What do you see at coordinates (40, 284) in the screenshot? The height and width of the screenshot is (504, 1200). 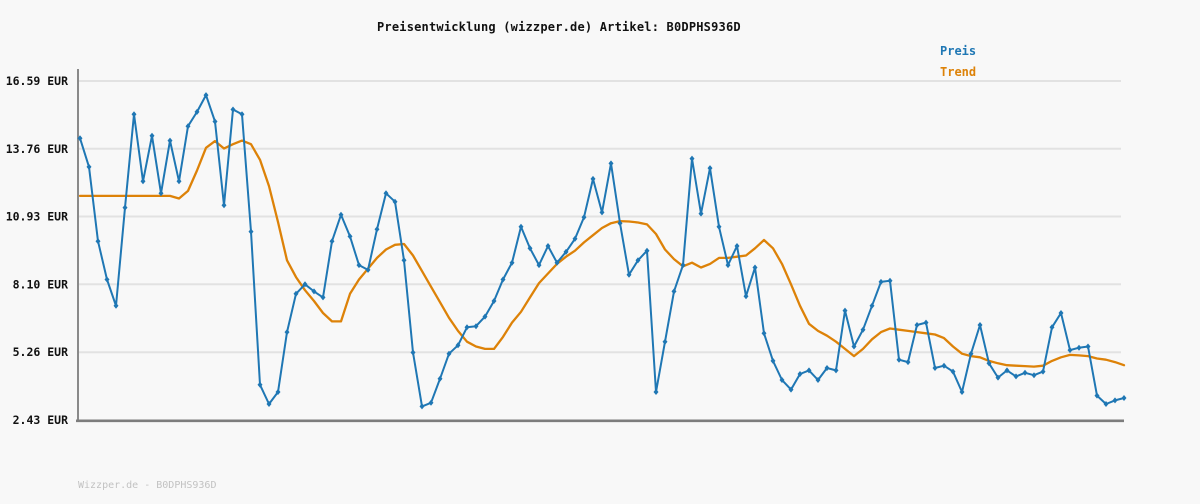 I see `y-axis-tick-label: 8.10 EUR` at bounding box center [40, 284].